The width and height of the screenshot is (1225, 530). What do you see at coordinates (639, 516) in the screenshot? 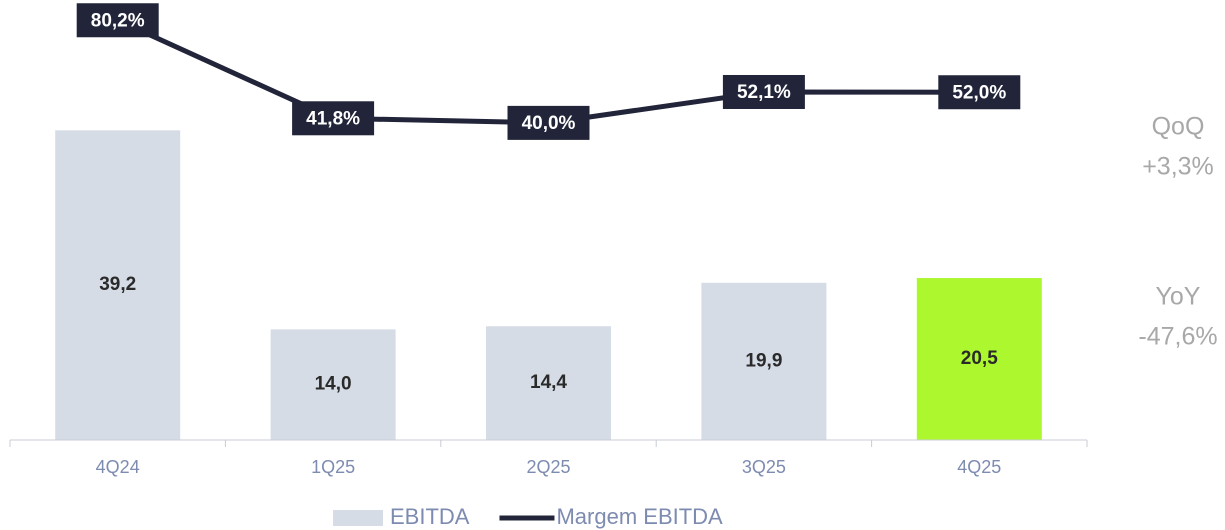
I see `legend-label: Margem EBITDA` at bounding box center [639, 516].